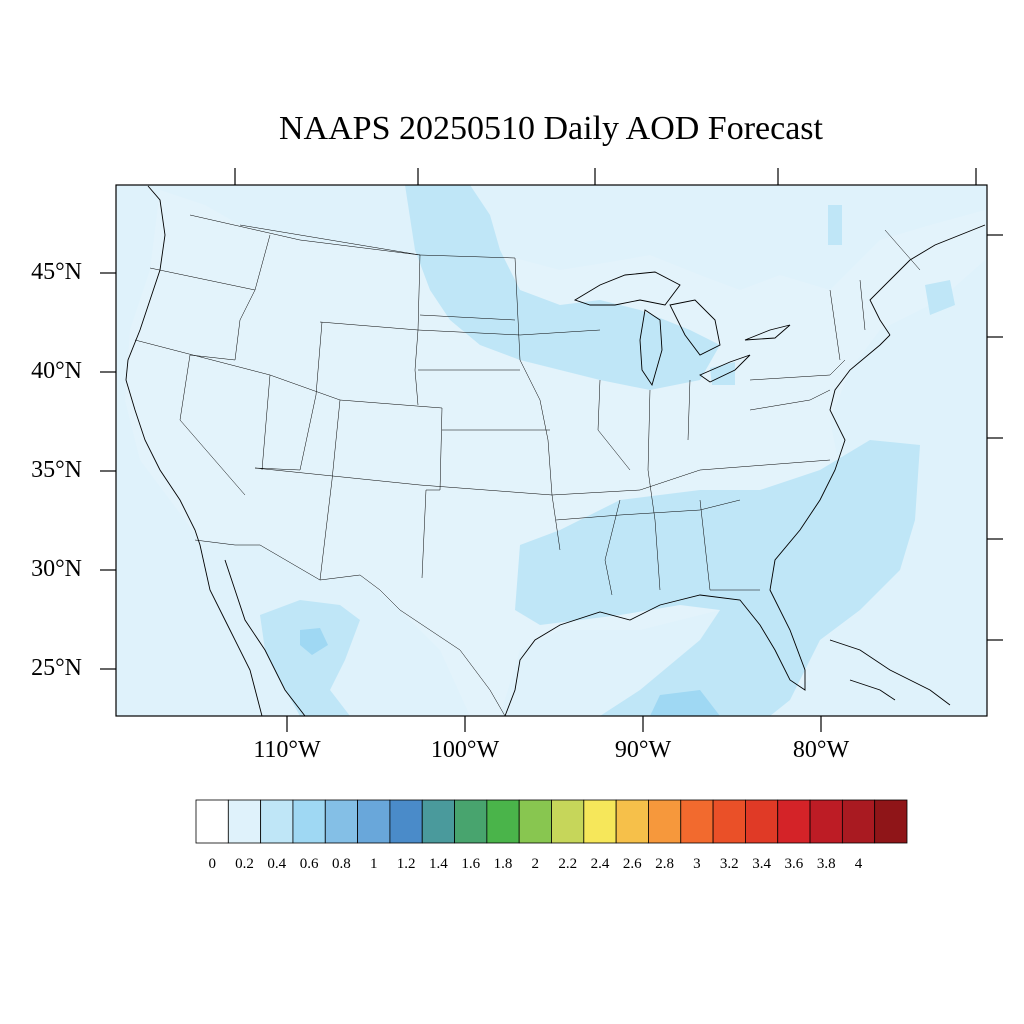 The width and height of the screenshot is (1024, 1024). What do you see at coordinates (600, 864) in the screenshot?
I see `colorbar-label: 2.4` at bounding box center [600, 864].